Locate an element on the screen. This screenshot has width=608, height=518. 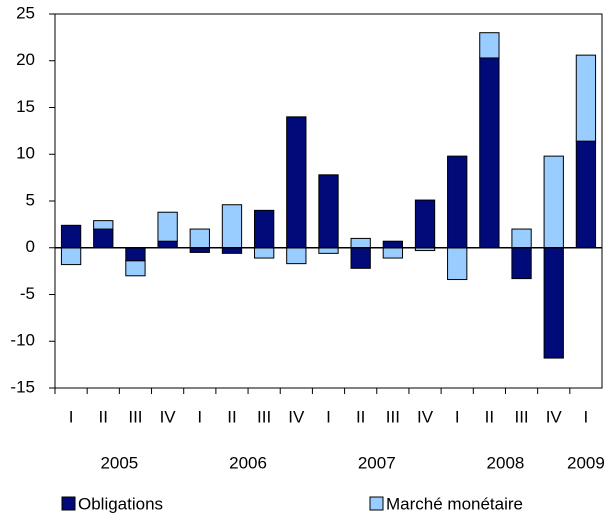
y-tick-label: -5 is located at coordinates (27, 293).